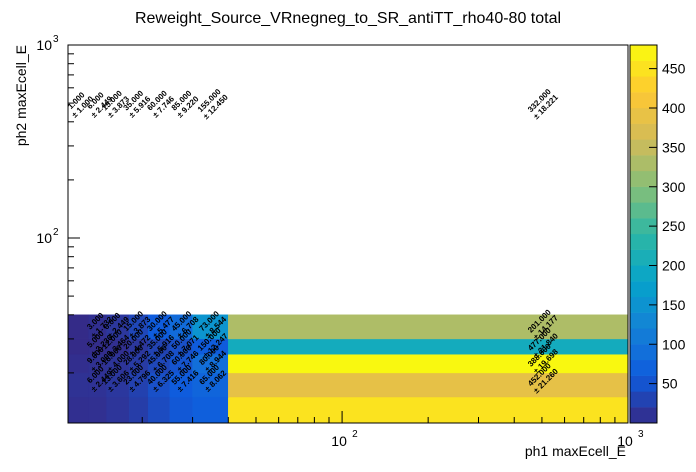 The image size is (696, 472). I want to click on colorbar-tick-label: 200, so click(674, 266).